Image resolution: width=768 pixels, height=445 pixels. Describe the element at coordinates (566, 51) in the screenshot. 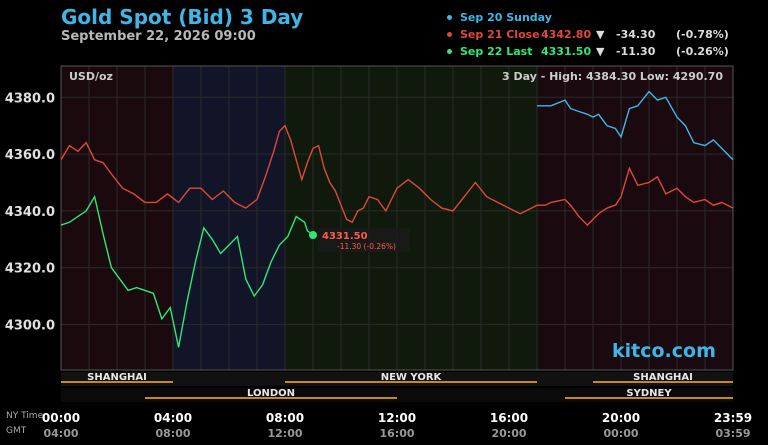

I see `legend-value: 4331.50` at that location.